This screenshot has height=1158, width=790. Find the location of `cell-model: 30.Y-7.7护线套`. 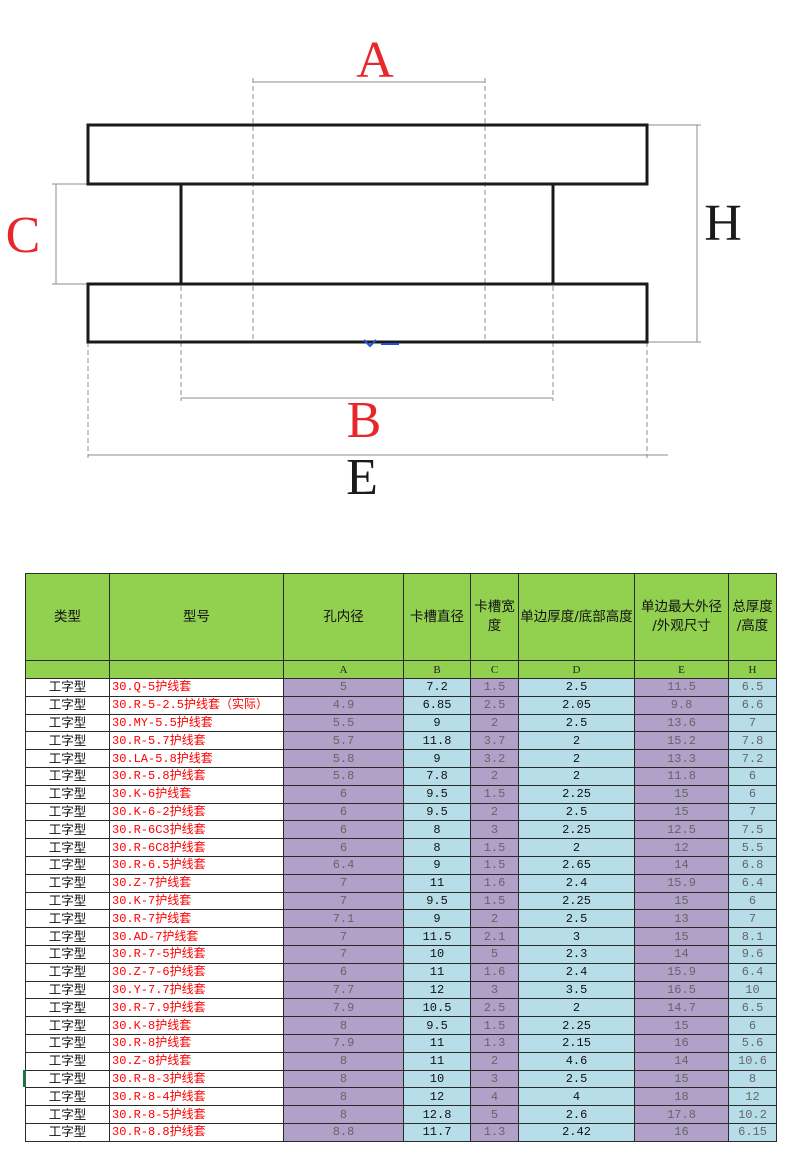

cell-model: 30.Y-7.7护线套 is located at coordinates (196, 990).